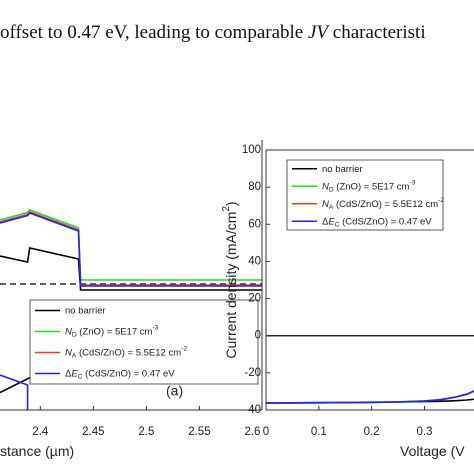 The image size is (474, 474). Describe the element at coordinates (40, 432) in the screenshot. I see `x-tick-label: 2.4` at that location.